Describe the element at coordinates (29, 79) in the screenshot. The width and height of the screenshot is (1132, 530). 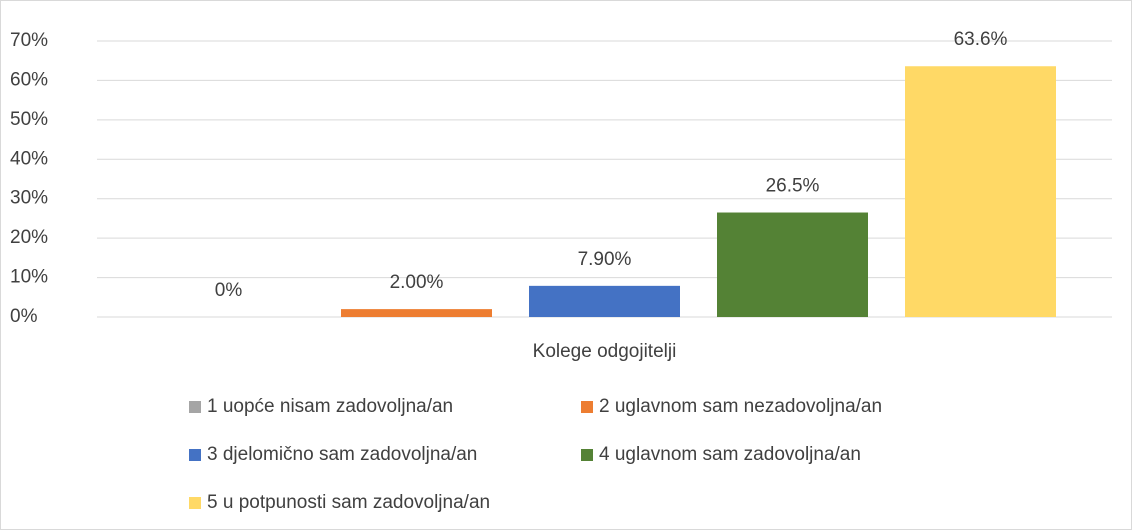
I see `y-tick-label: 60%` at that location.